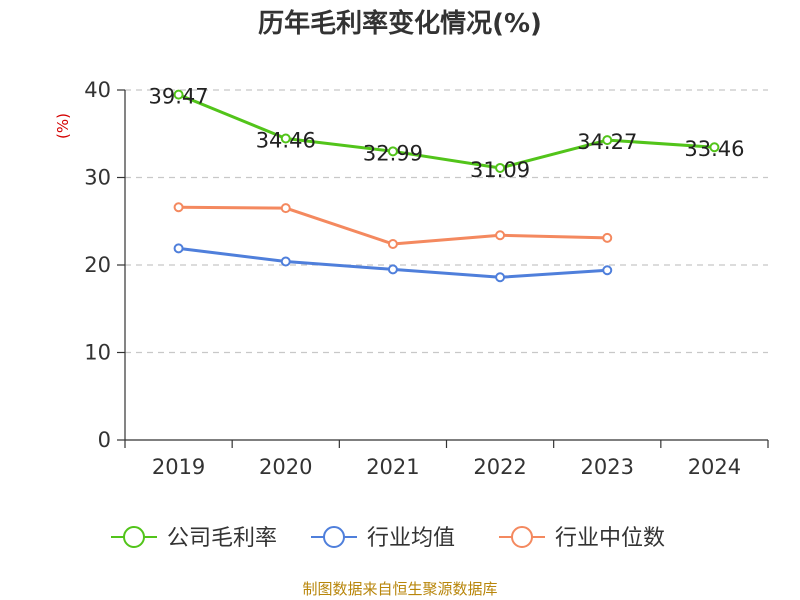 The width and height of the screenshot is (800, 600). I want to click on data-labels: 39.47 34.46 32.99 31.09 34.27 33.46, so click(447, 133).